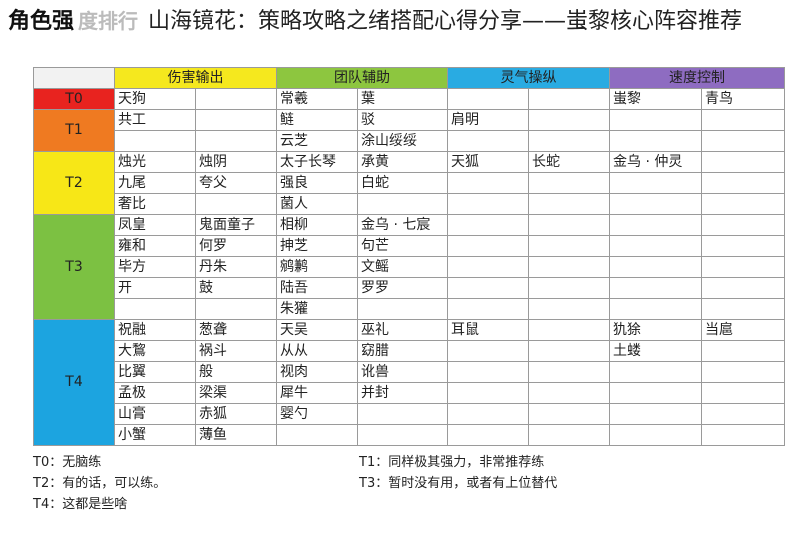 This screenshot has height=541, width=806. I want to click on character-cell: 大鵹, so click(155, 351).